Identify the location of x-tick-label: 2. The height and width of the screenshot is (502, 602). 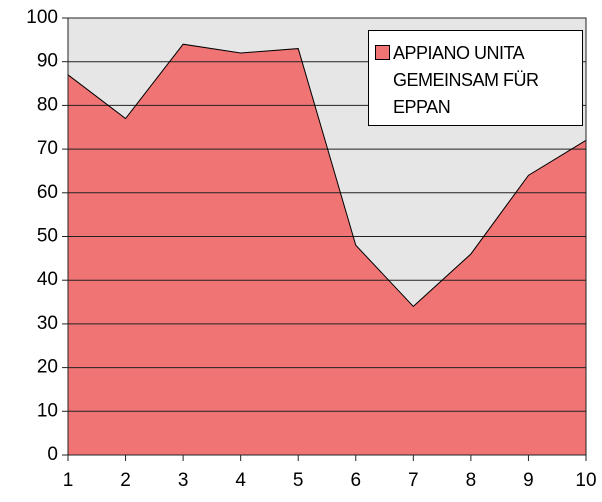
(125, 480).